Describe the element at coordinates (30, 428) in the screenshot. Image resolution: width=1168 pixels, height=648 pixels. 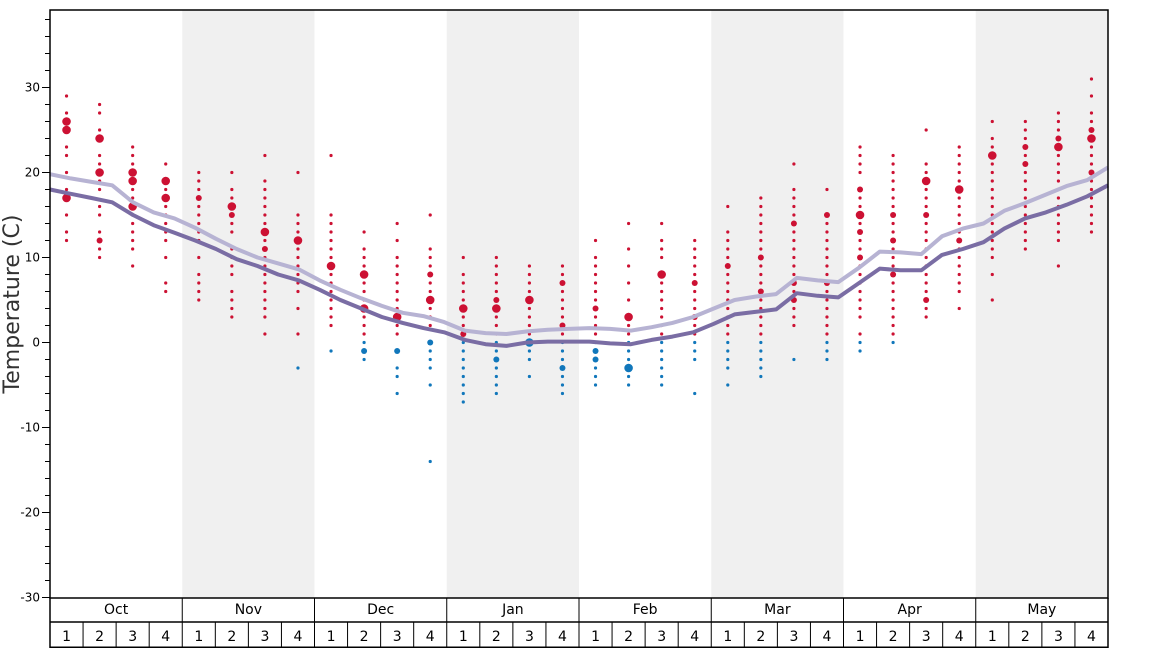
I see `y-tick-label: -10` at that location.